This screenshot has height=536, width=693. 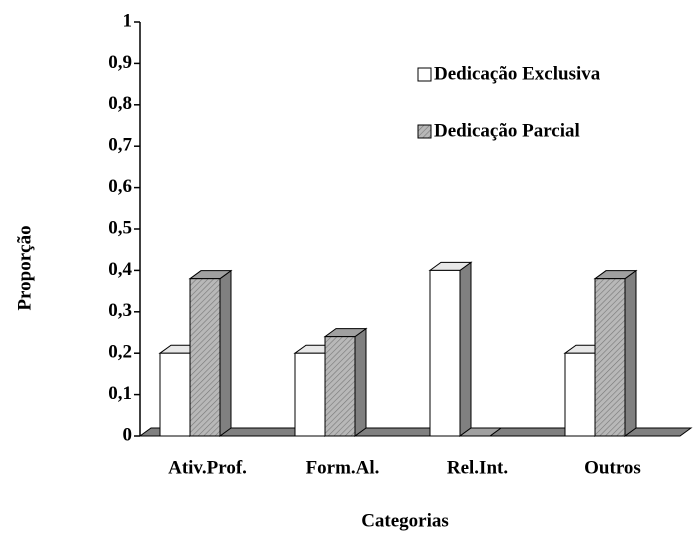 I want to click on x-tick-label: Form.Al., so click(x=343, y=467).